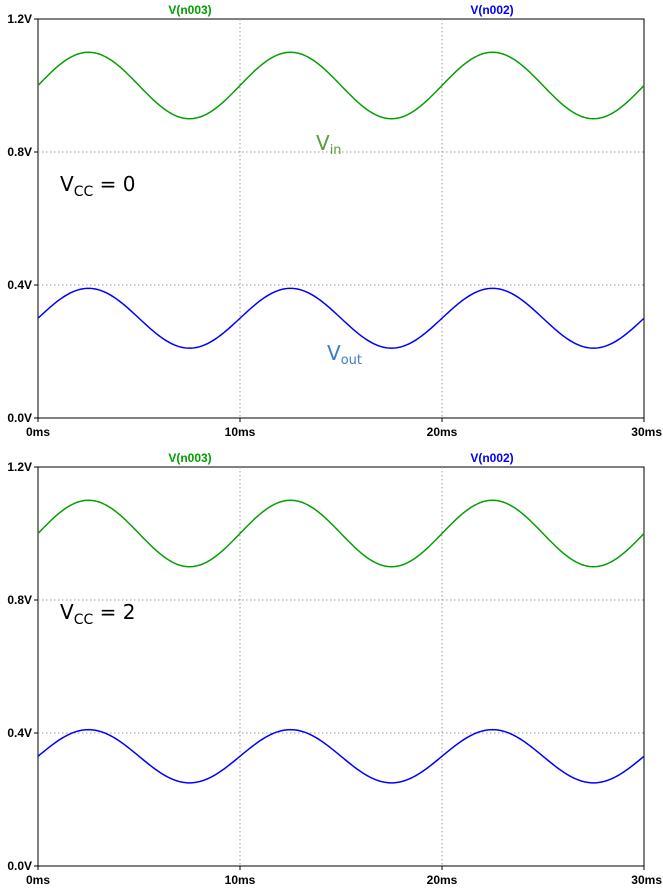 Image resolution: width=663 pixels, height=895 pixels. Describe the element at coordinates (329, 144) in the screenshot. I see `series-annotation-in: Vin` at that location.